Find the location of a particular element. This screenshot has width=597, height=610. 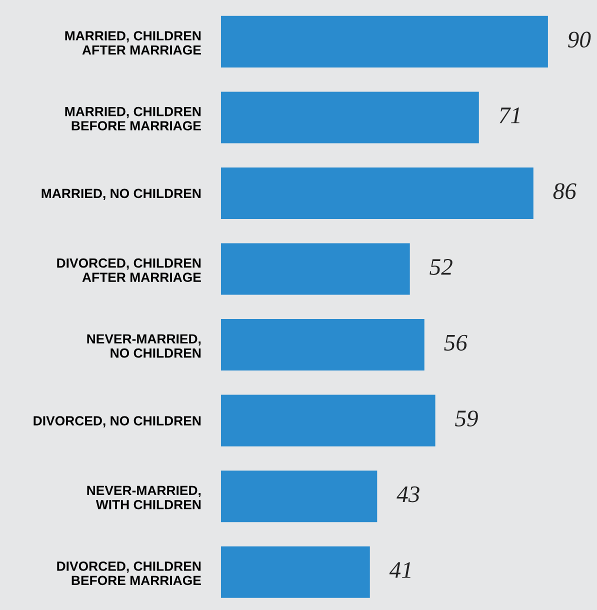

data-label: 41 is located at coordinates (399, 570).